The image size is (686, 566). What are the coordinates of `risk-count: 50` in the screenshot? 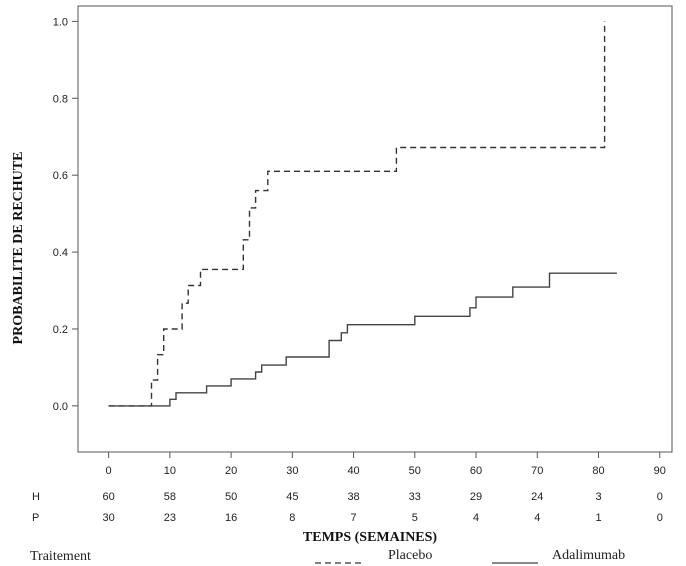 It's located at (231, 497).